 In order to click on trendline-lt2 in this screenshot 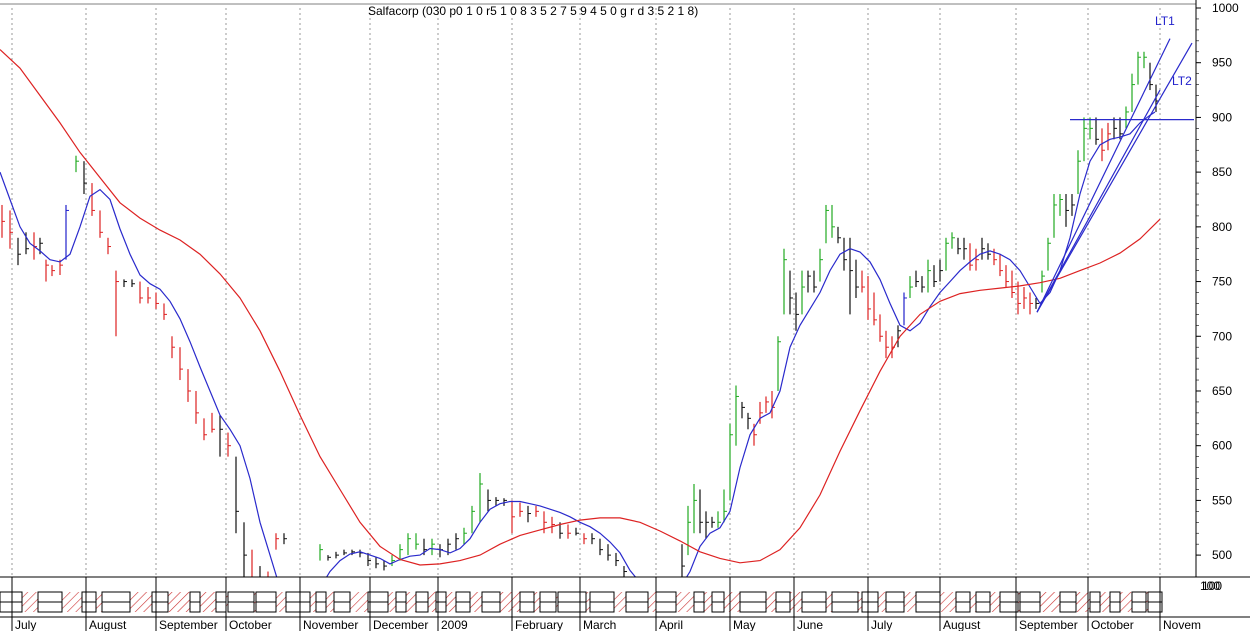, I will do `click(1114, 177)`.